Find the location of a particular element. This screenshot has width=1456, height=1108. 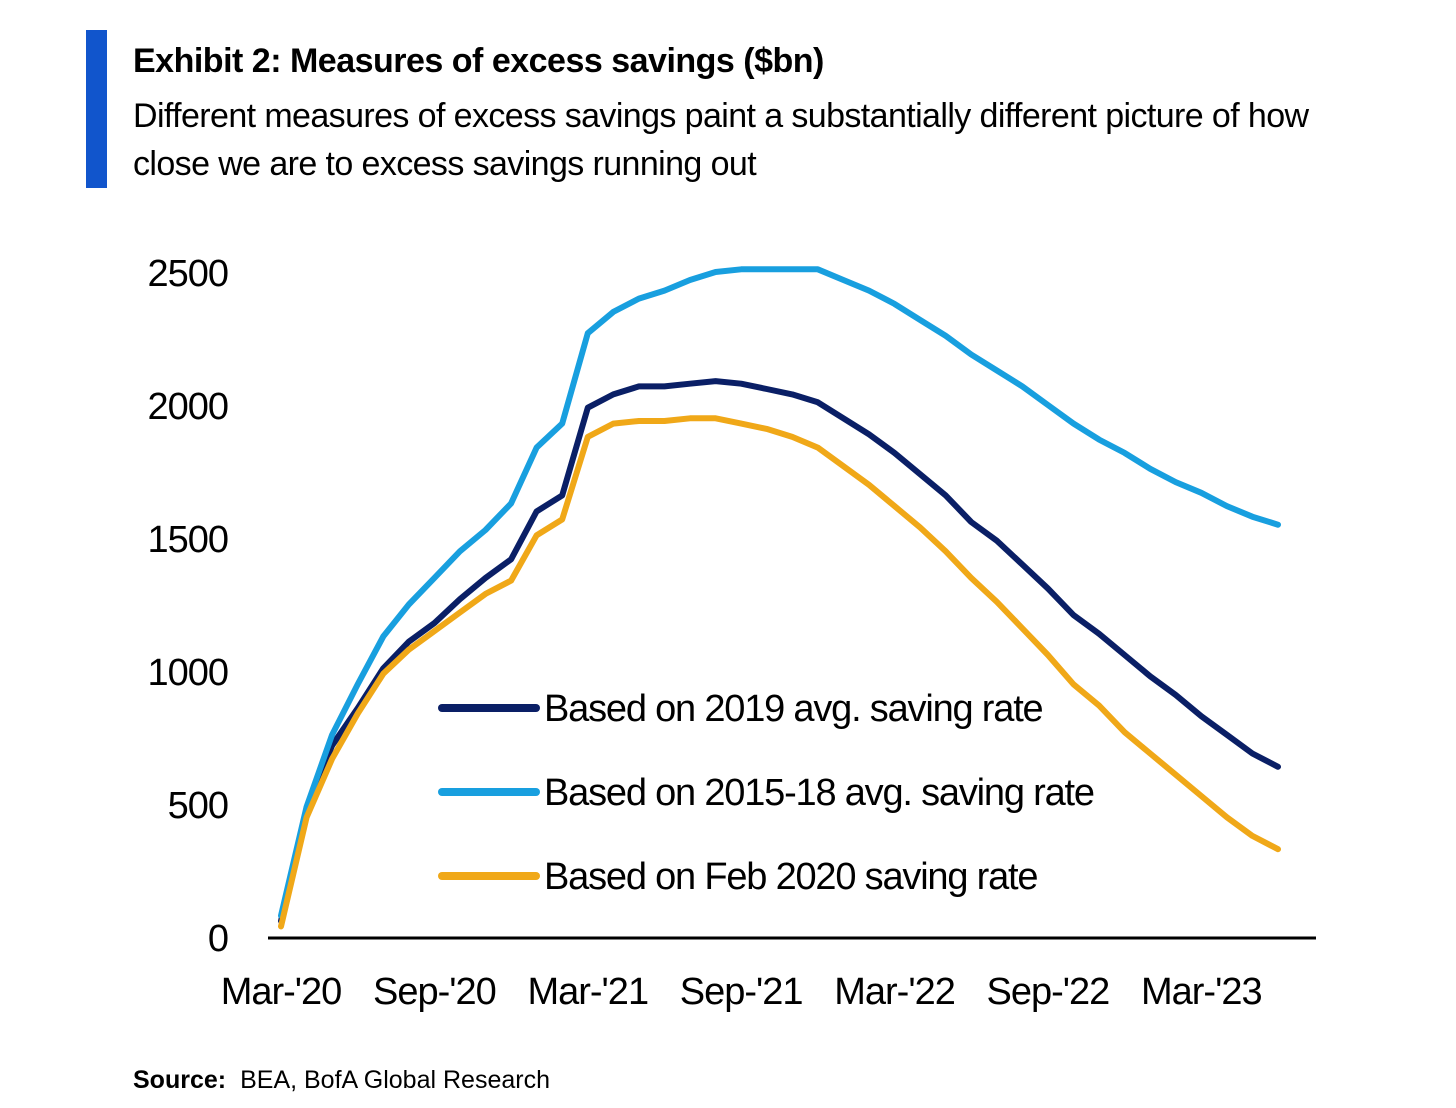

source-text: BEA, BofA Global Research is located at coordinates (395, 1080).